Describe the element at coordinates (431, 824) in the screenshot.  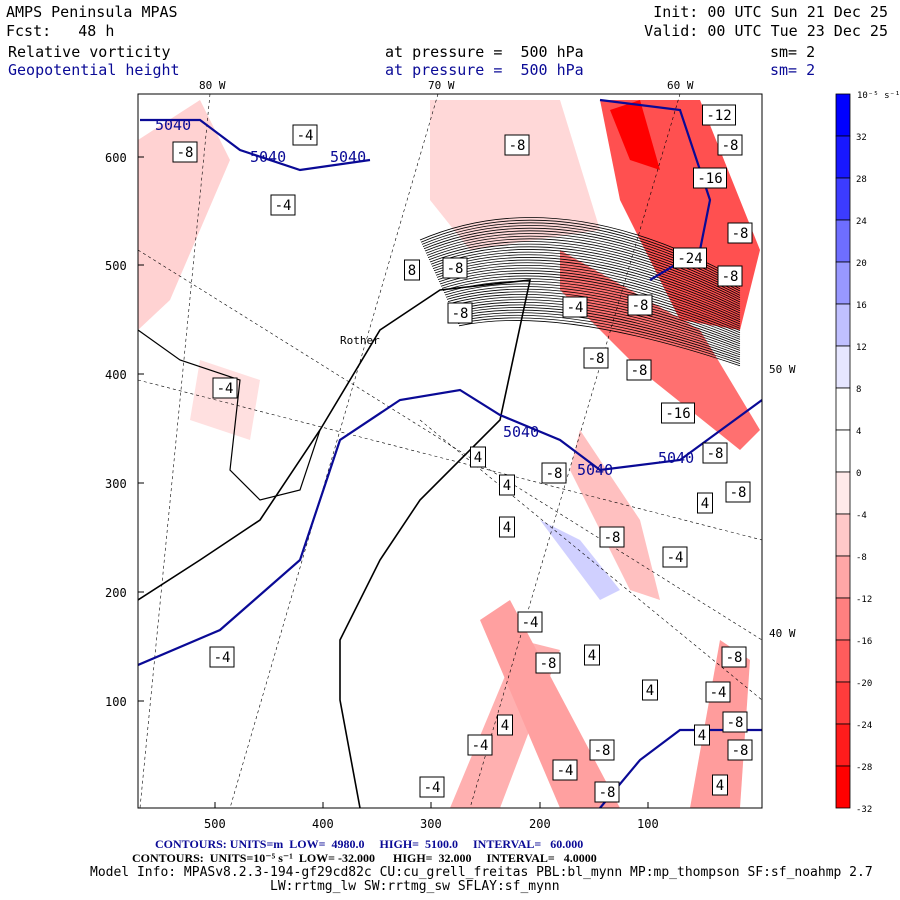
I see `x-tick-label: 300` at that location.